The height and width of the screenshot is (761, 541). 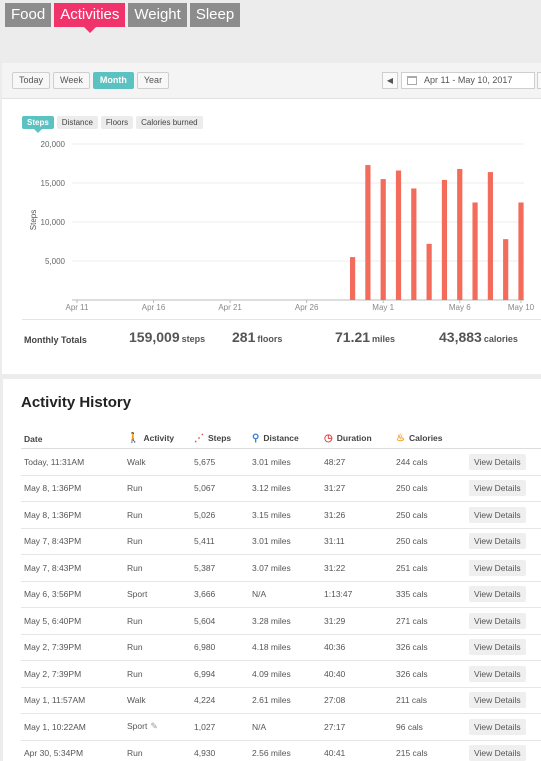 What do you see at coordinates (53, 567) in the screenshot?
I see `row-date: May 7, 8:43PM` at bounding box center [53, 567].